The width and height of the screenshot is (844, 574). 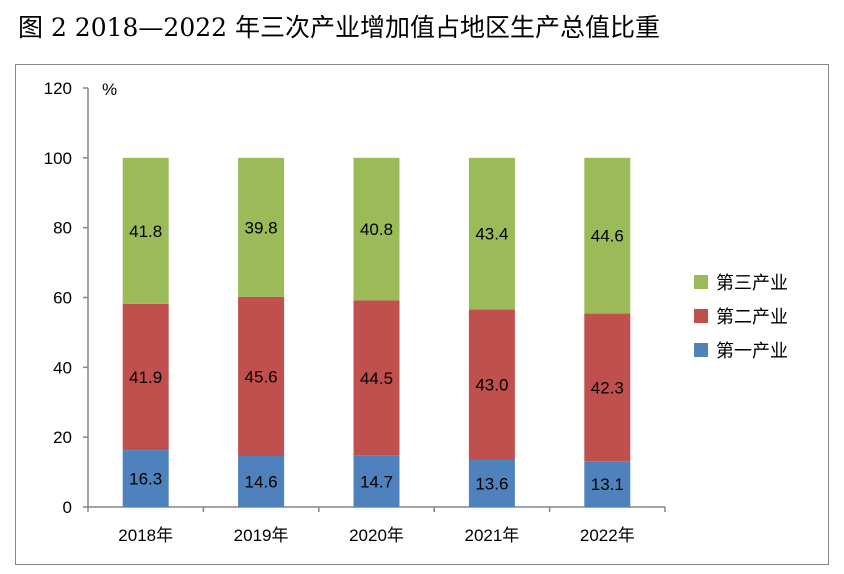 What do you see at coordinates (607, 535) in the screenshot?
I see `x-tick-label: 2022年` at bounding box center [607, 535].